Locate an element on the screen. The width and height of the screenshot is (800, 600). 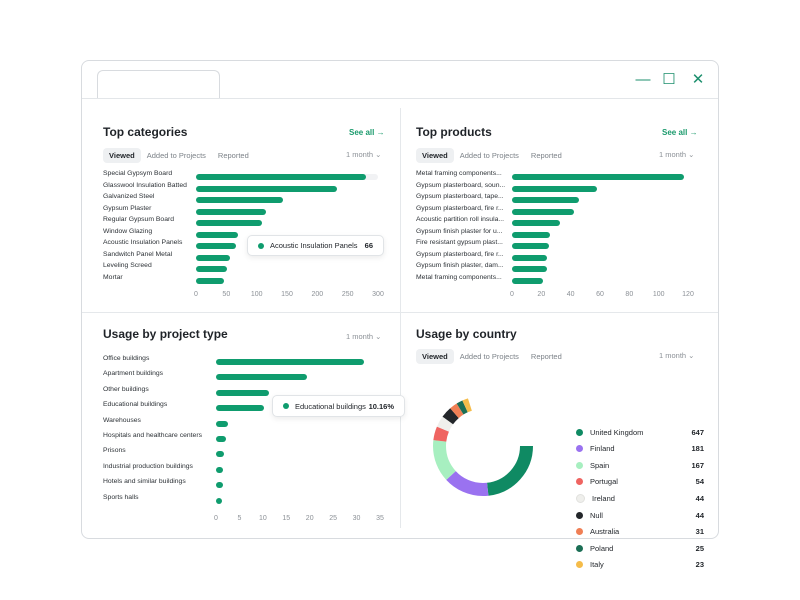
bar-label: Educational buildings is located at coordinates (135, 405).